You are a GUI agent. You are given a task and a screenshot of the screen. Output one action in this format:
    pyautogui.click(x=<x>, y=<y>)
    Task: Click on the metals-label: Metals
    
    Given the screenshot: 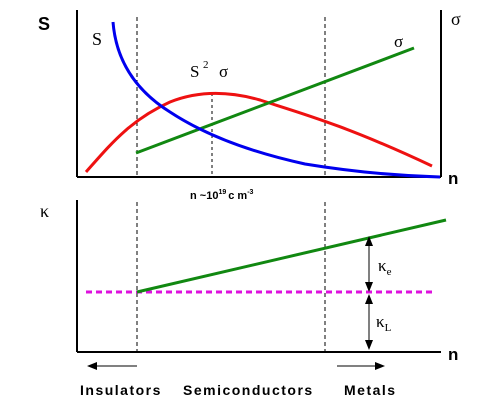 What is the action you would take?
    pyautogui.click(x=370, y=390)
    